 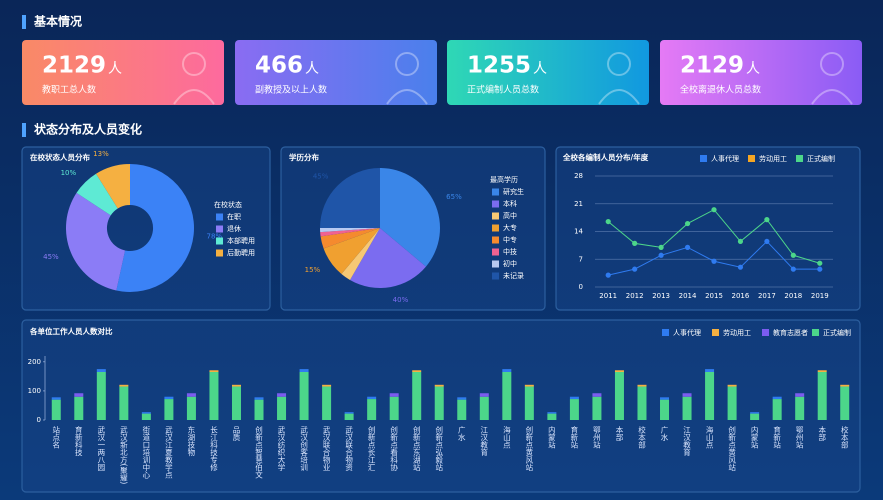 What do you see at coordinates (714, 296) in the screenshot?
I see `x-tick-label: 2015` at bounding box center [714, 296].